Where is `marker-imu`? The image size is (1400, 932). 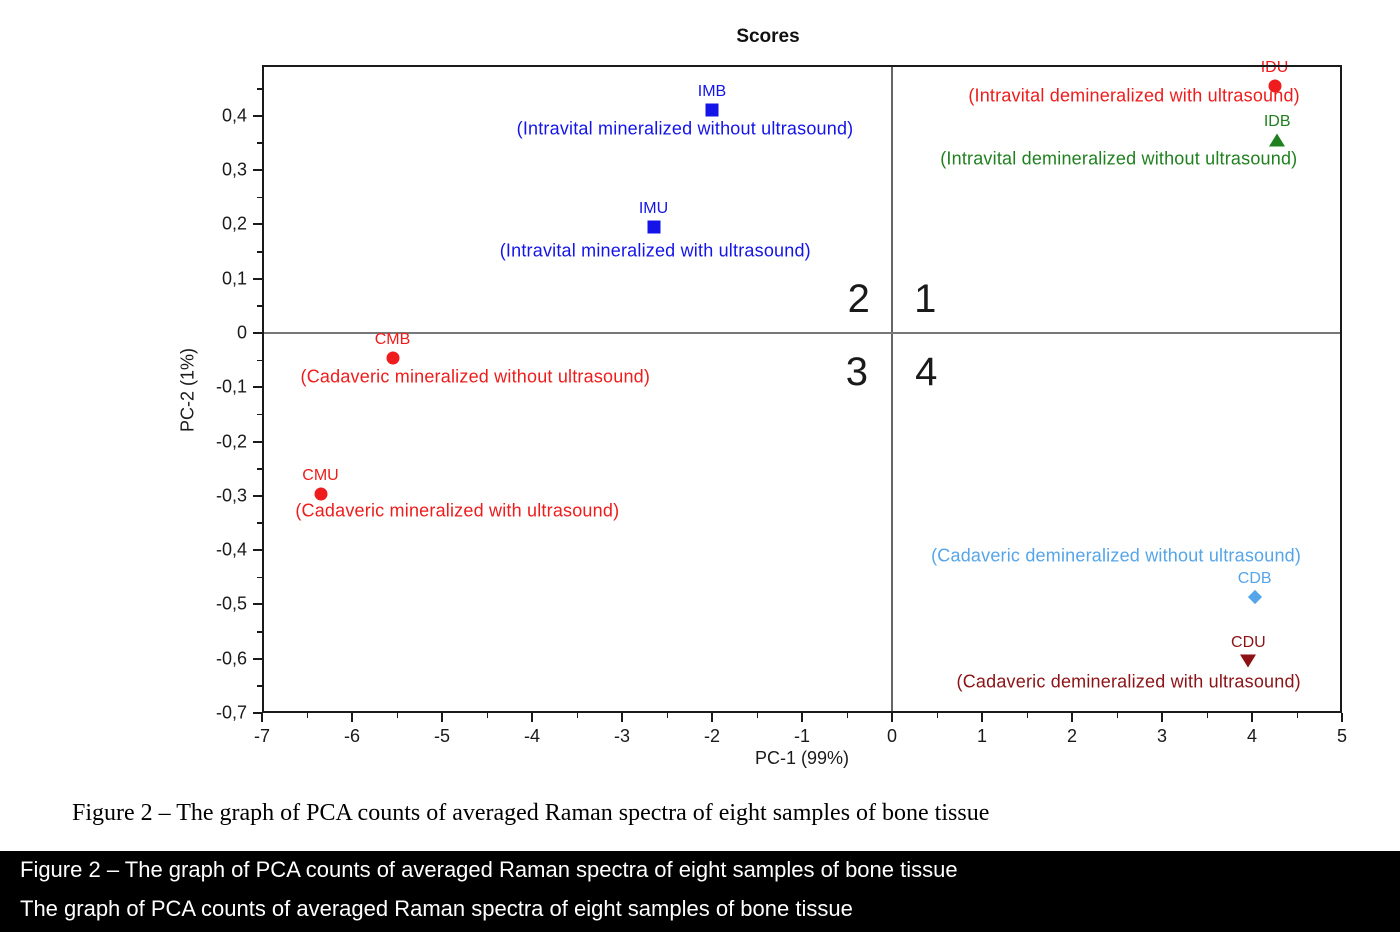 marker-imu is located at coordinates (653, 227).